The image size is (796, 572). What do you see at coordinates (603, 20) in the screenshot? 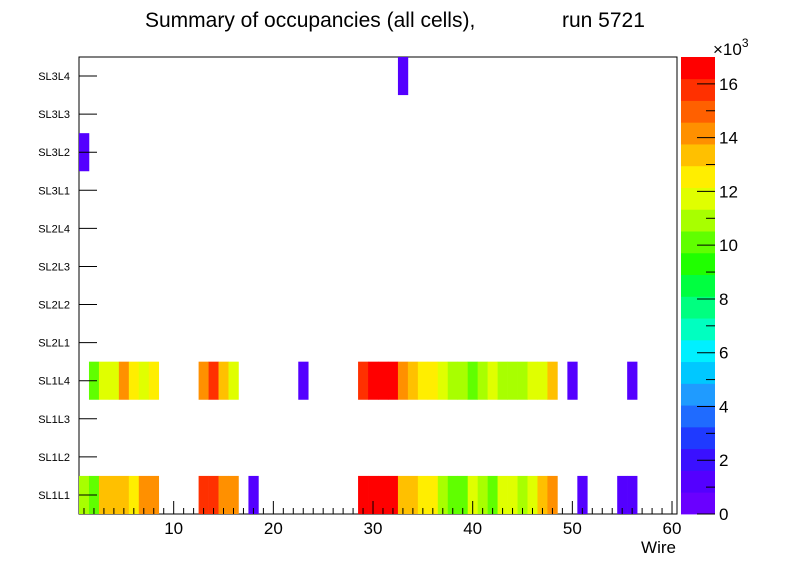
I see `run-label: run 5721` at bounding box center [603, 20].